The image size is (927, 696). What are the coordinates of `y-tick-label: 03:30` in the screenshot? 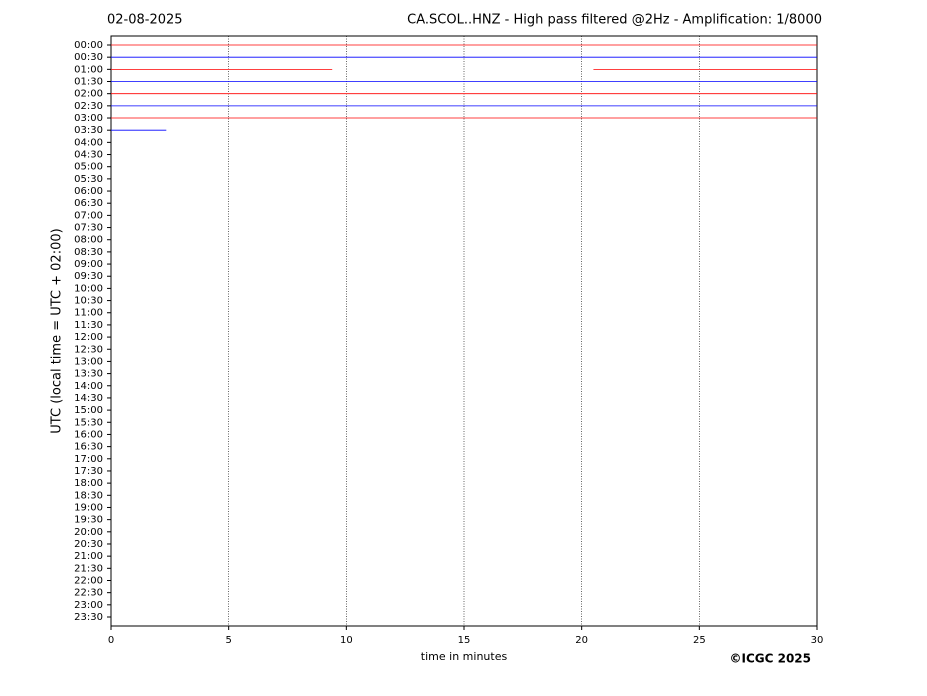 It's located at (88, 130).